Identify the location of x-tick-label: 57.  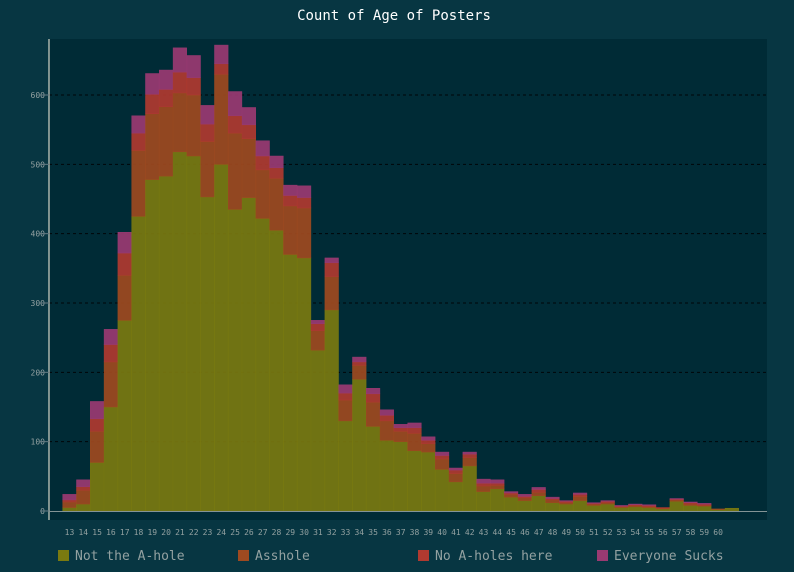
(677, 532).